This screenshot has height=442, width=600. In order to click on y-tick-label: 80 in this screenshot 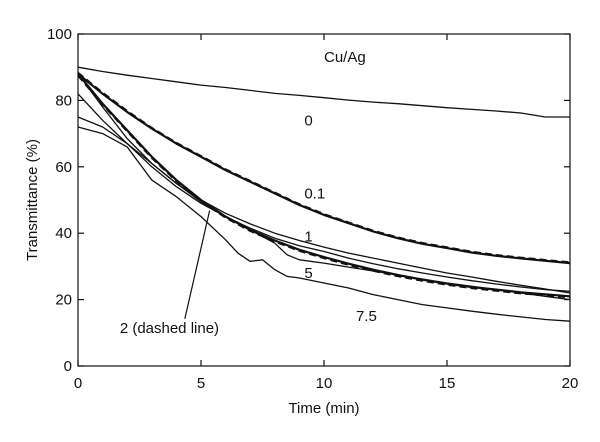, I will do `click(63, 100)`.